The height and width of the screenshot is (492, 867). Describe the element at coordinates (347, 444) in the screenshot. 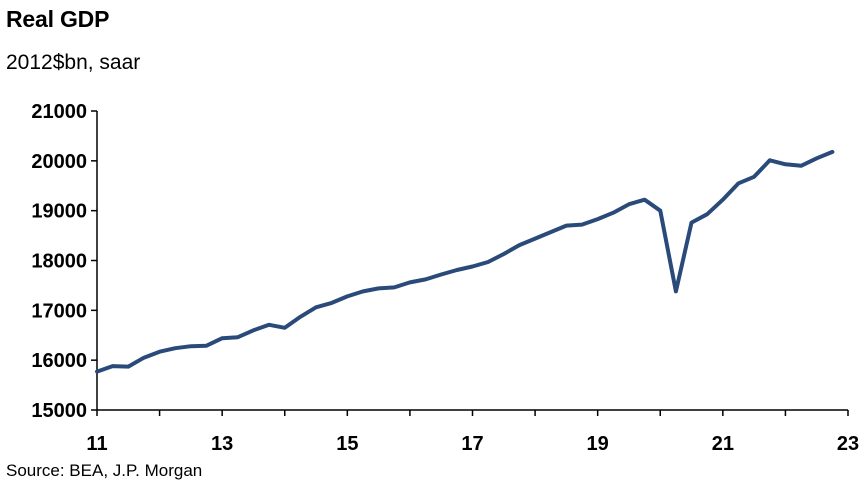

I see `x-tick-label: 15` at that location.